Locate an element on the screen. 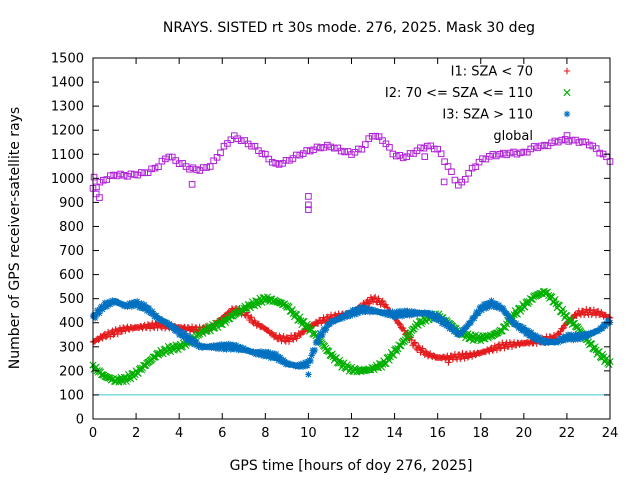 The image size is (640, 480). y-tick-label: 500 is located at coordinates (71, 299).